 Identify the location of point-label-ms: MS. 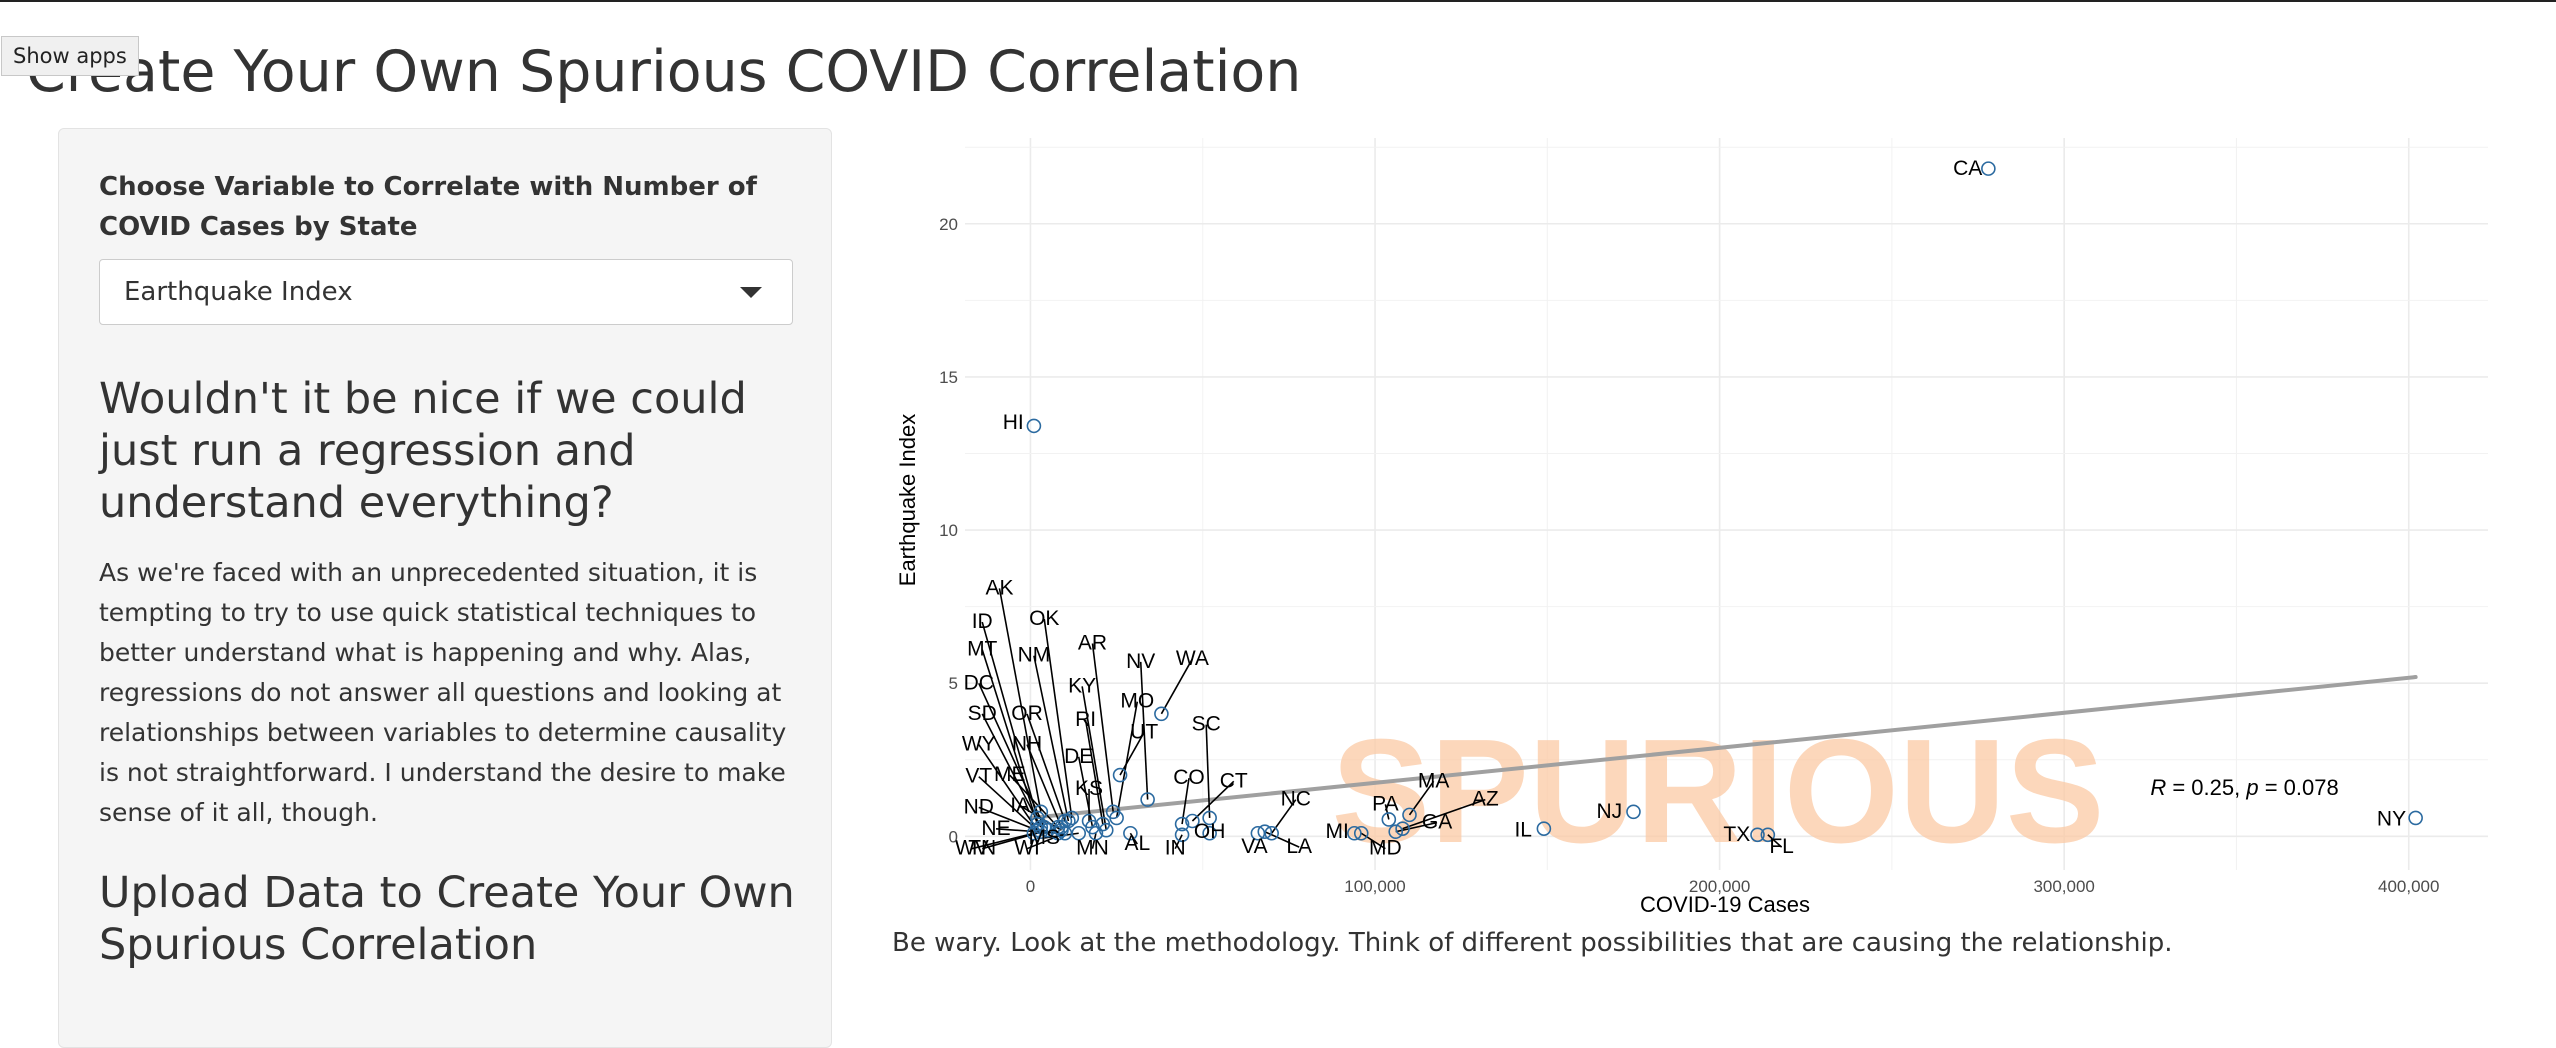
(1045, 837).